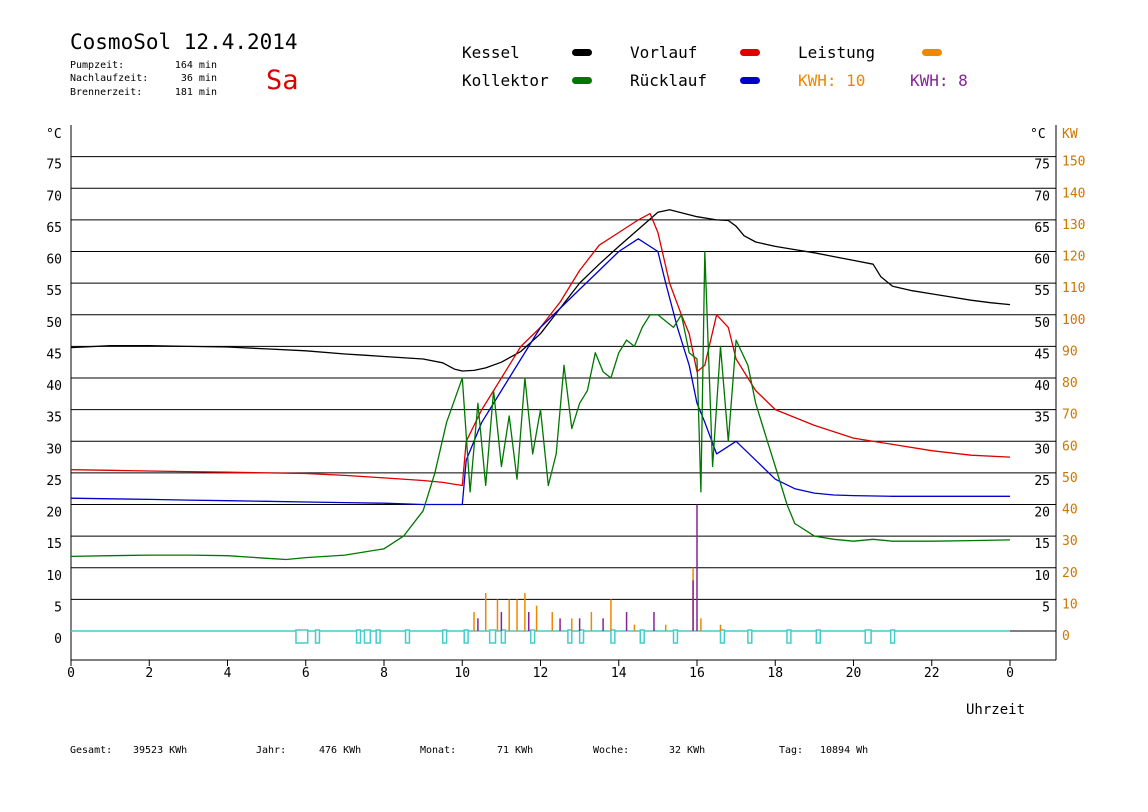 The image size is (1148, 812). I want to click on y-tick-label-right: 15, so click(1042, 544).